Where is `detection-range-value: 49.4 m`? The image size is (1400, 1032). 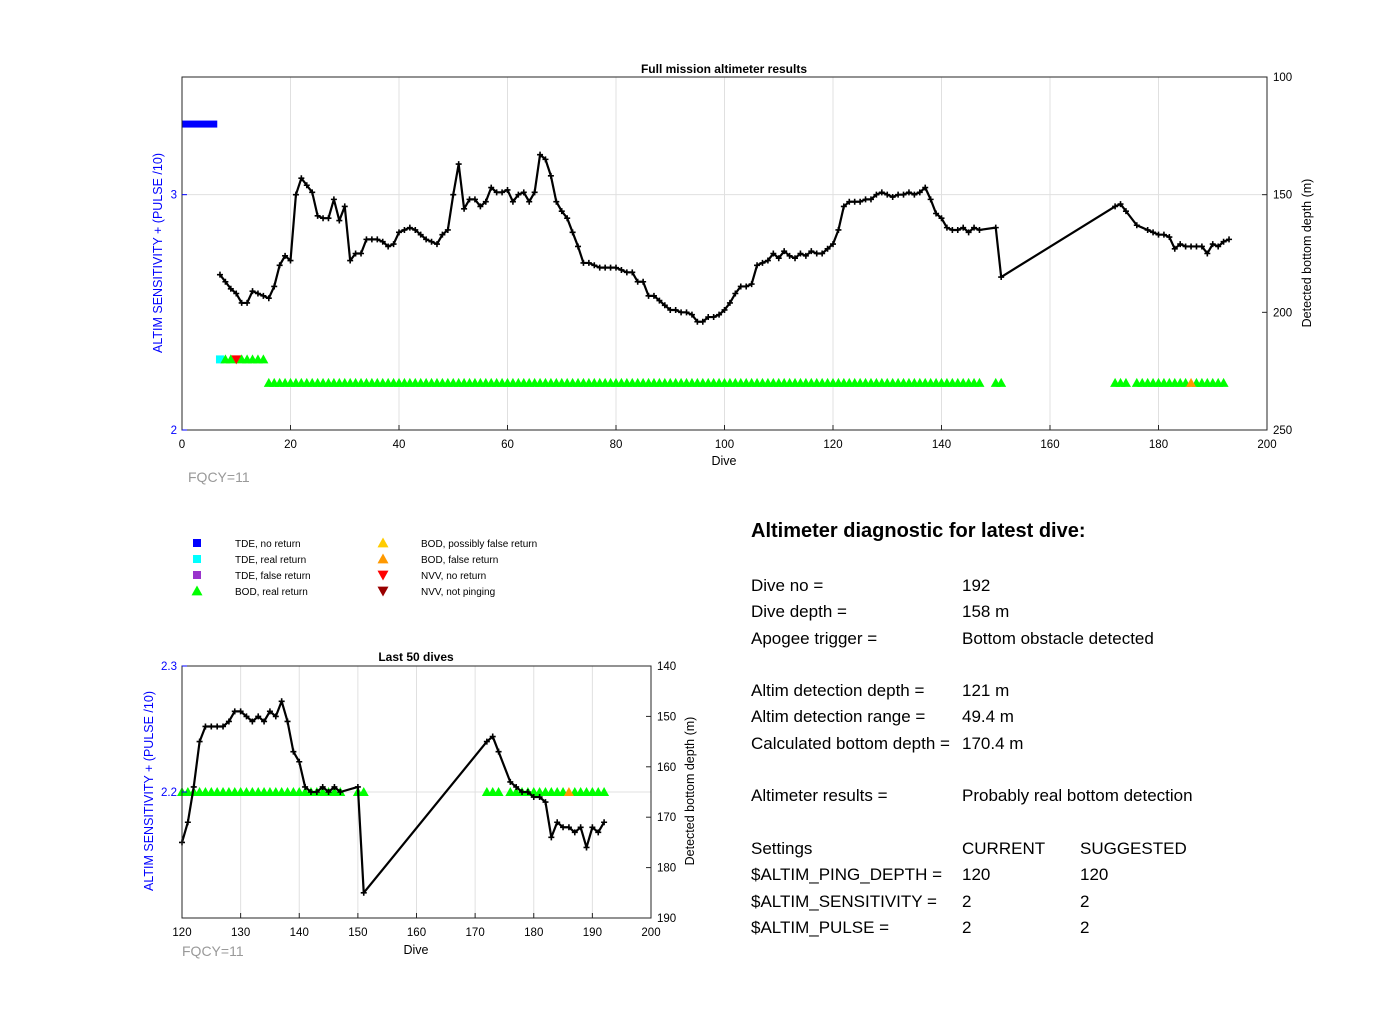
detection-range-value: 49.4 m is located at coordinates (988, 717).